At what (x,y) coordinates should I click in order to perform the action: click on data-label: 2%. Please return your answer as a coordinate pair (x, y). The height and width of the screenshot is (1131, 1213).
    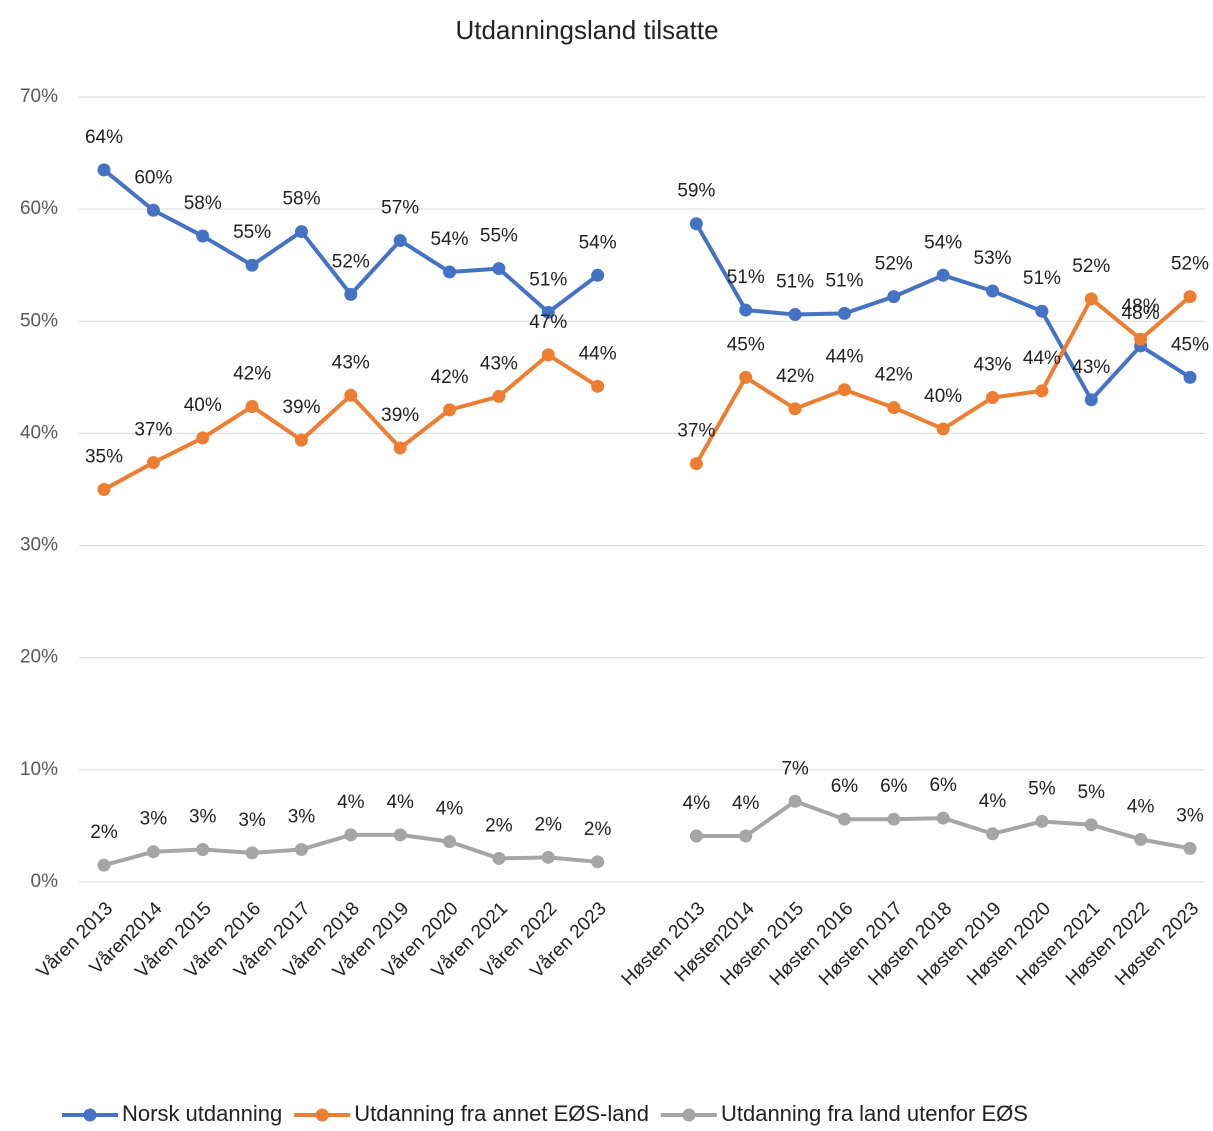
    Looking at the image, I should click on (549, 824).